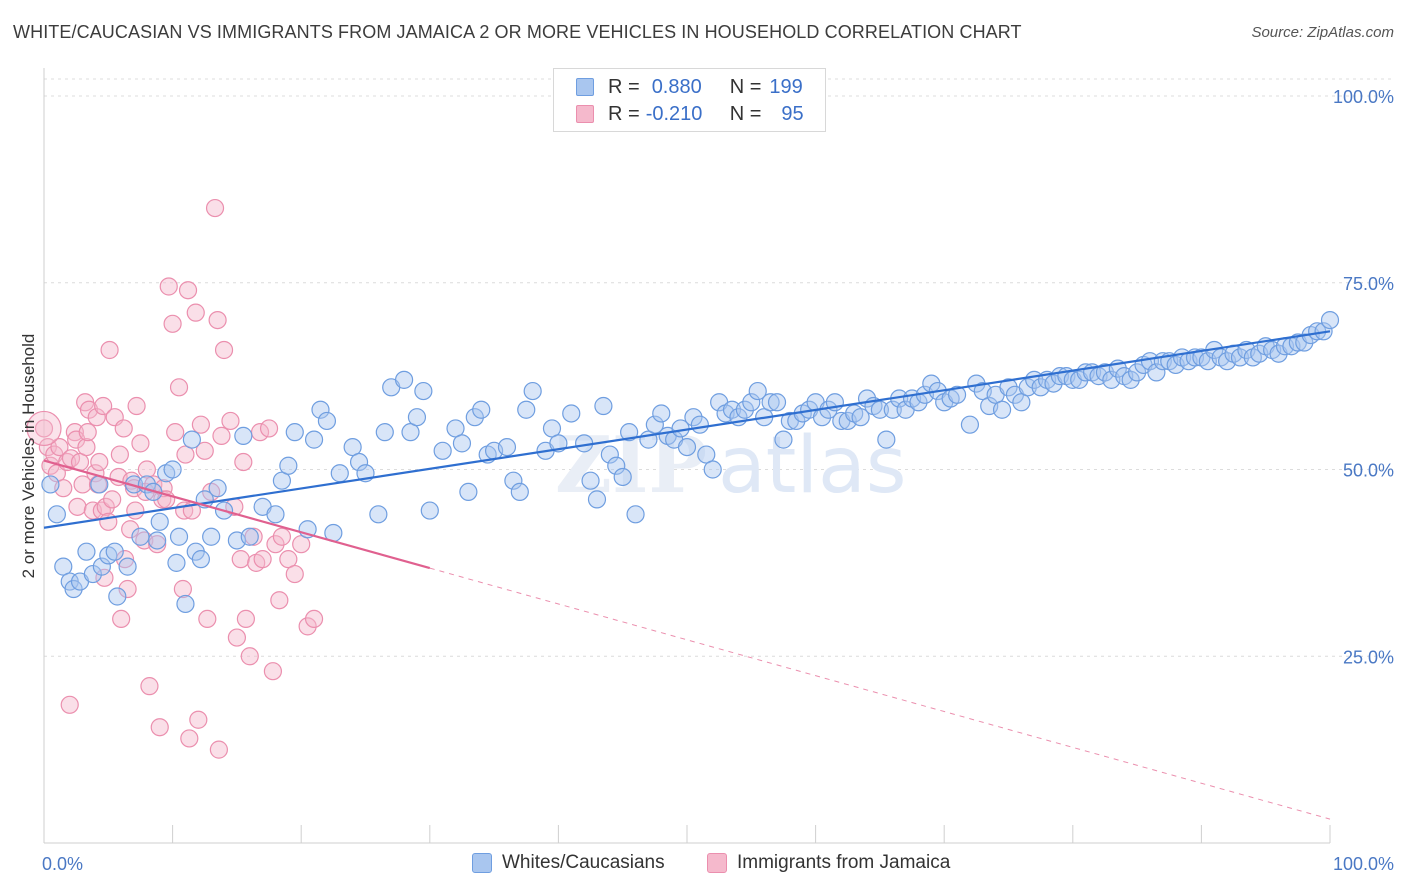  I want to click on bottom-legend-whites: Whites/Caucasians, so click(568, 863).